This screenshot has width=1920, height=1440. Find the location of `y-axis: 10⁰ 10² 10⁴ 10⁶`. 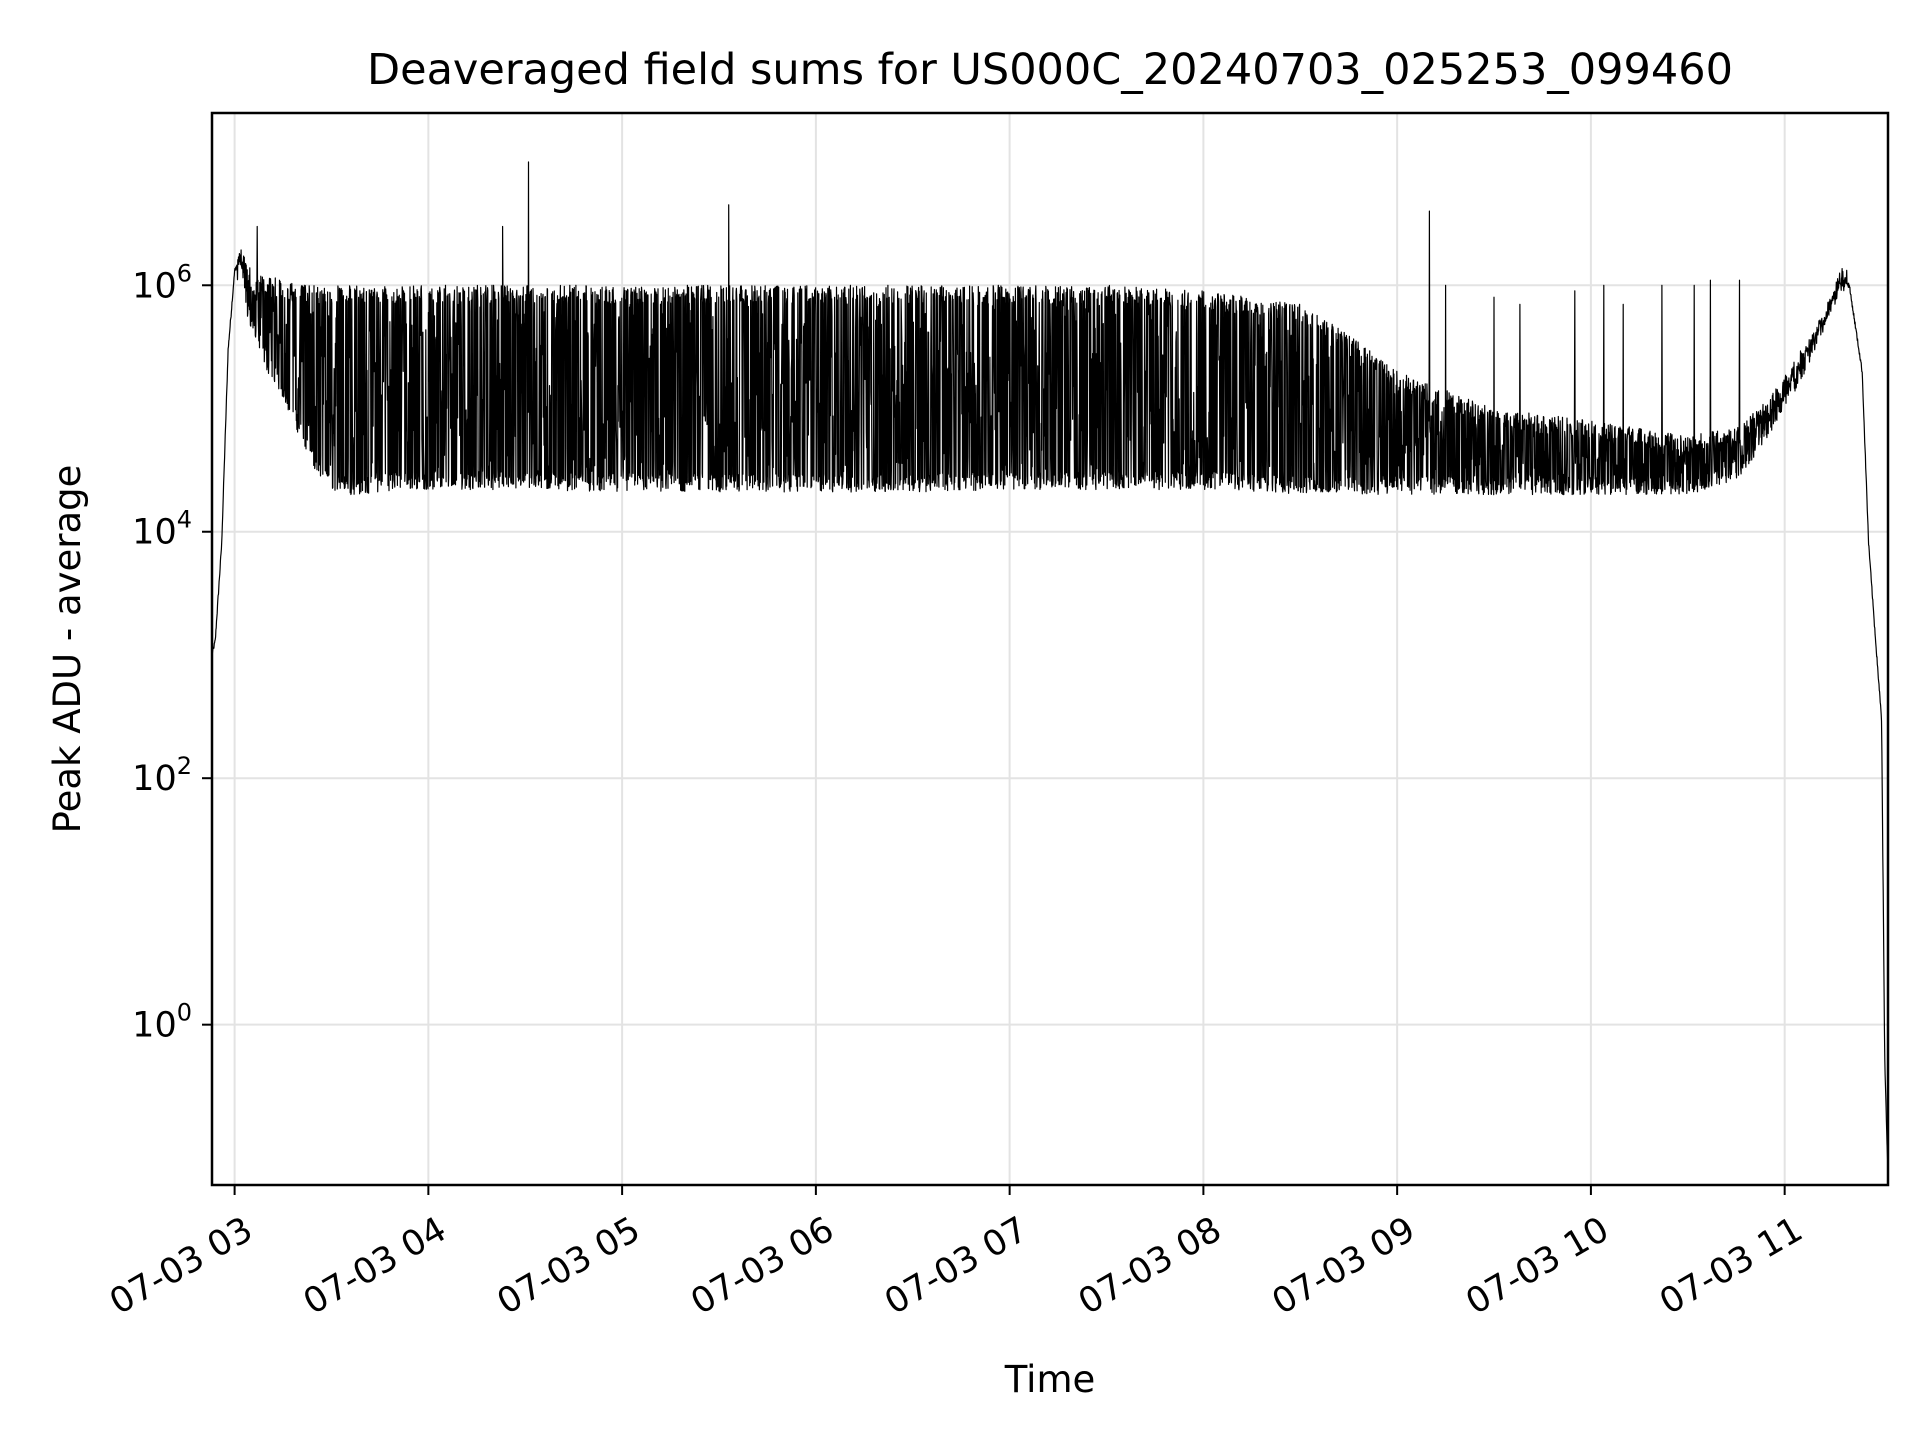

y-axis: 10⁰ 10² 10⁴ 10⁶ is located at coordinates (172, 652).